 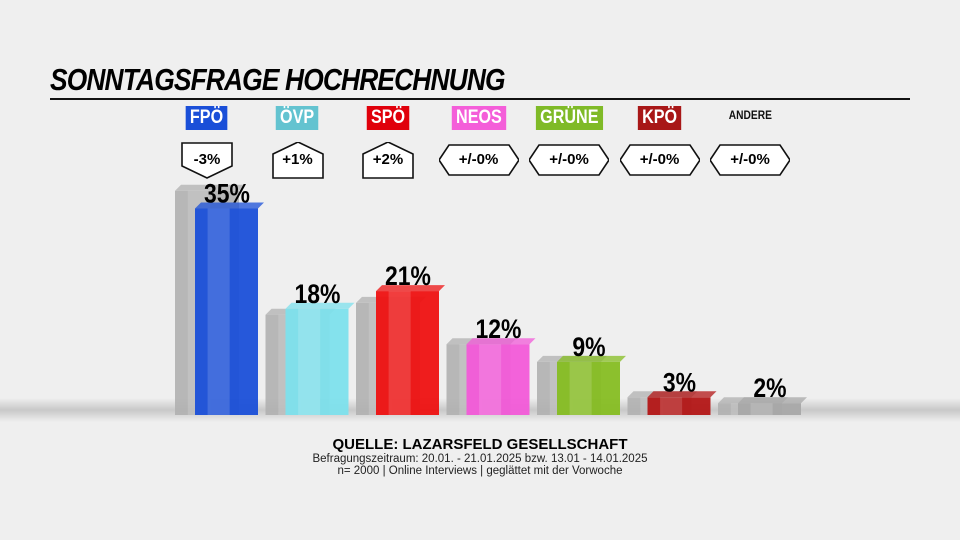 I want to click on change-badge: +2%, so click(x=388, y=160).